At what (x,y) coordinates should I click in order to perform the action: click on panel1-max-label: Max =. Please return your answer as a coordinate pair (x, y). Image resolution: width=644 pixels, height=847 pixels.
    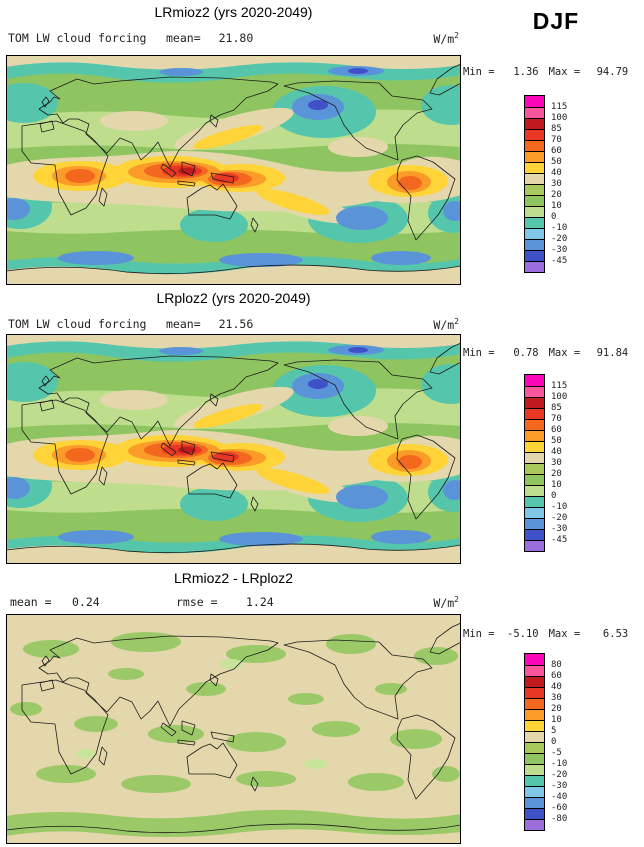
    Looking at the image, I should click on (564, 72).